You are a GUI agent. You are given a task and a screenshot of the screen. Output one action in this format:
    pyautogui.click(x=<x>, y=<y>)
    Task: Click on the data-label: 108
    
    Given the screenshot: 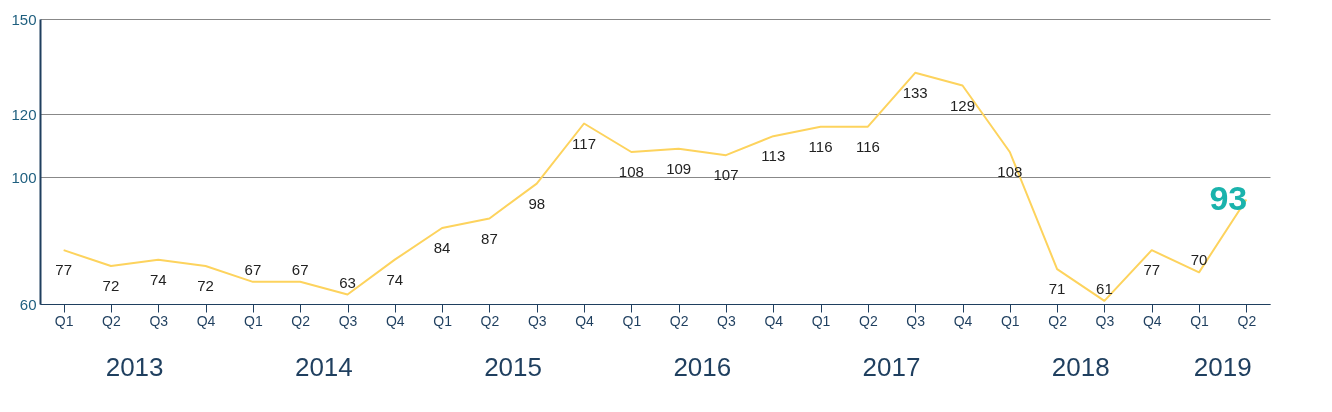 What is the action you would take?
    pyautogui.click(x=631, y=171)
    